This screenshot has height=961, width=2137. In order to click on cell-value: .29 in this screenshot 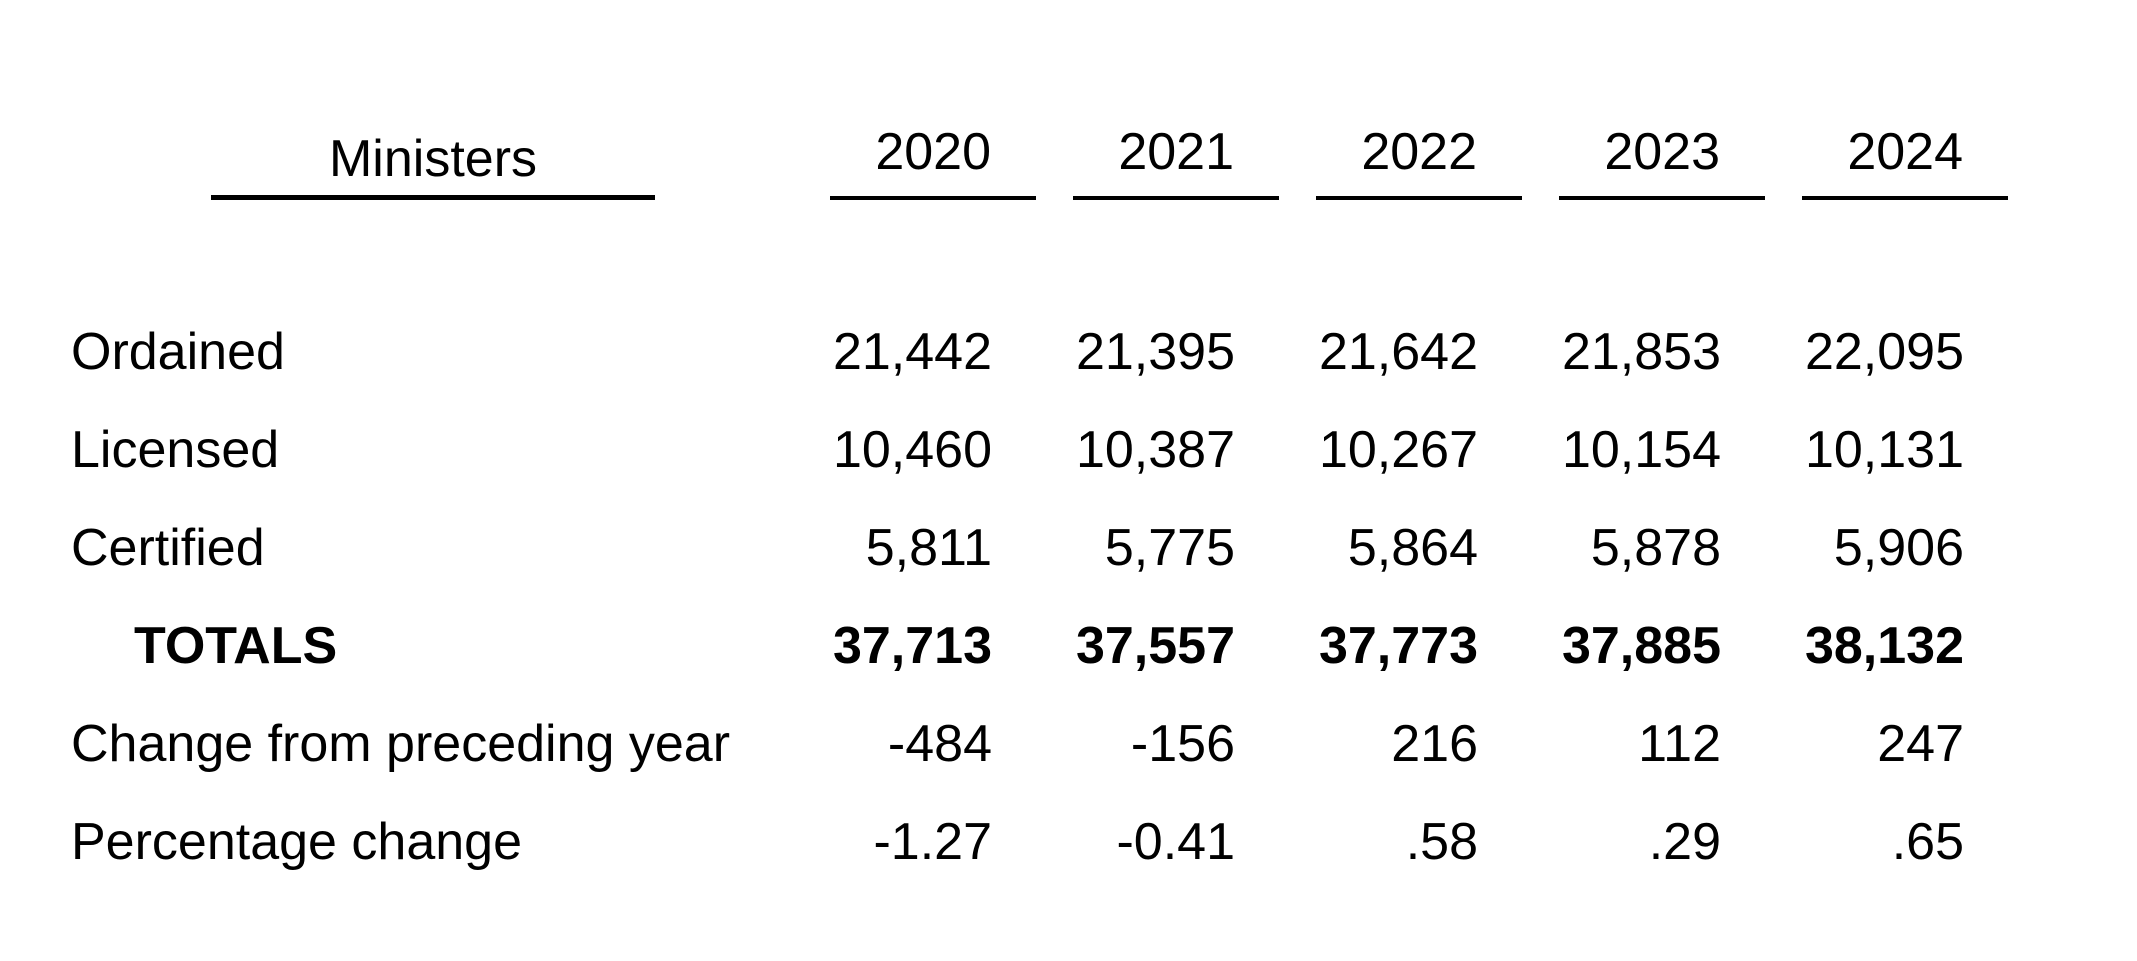, I will do `click(1684, 842)`.